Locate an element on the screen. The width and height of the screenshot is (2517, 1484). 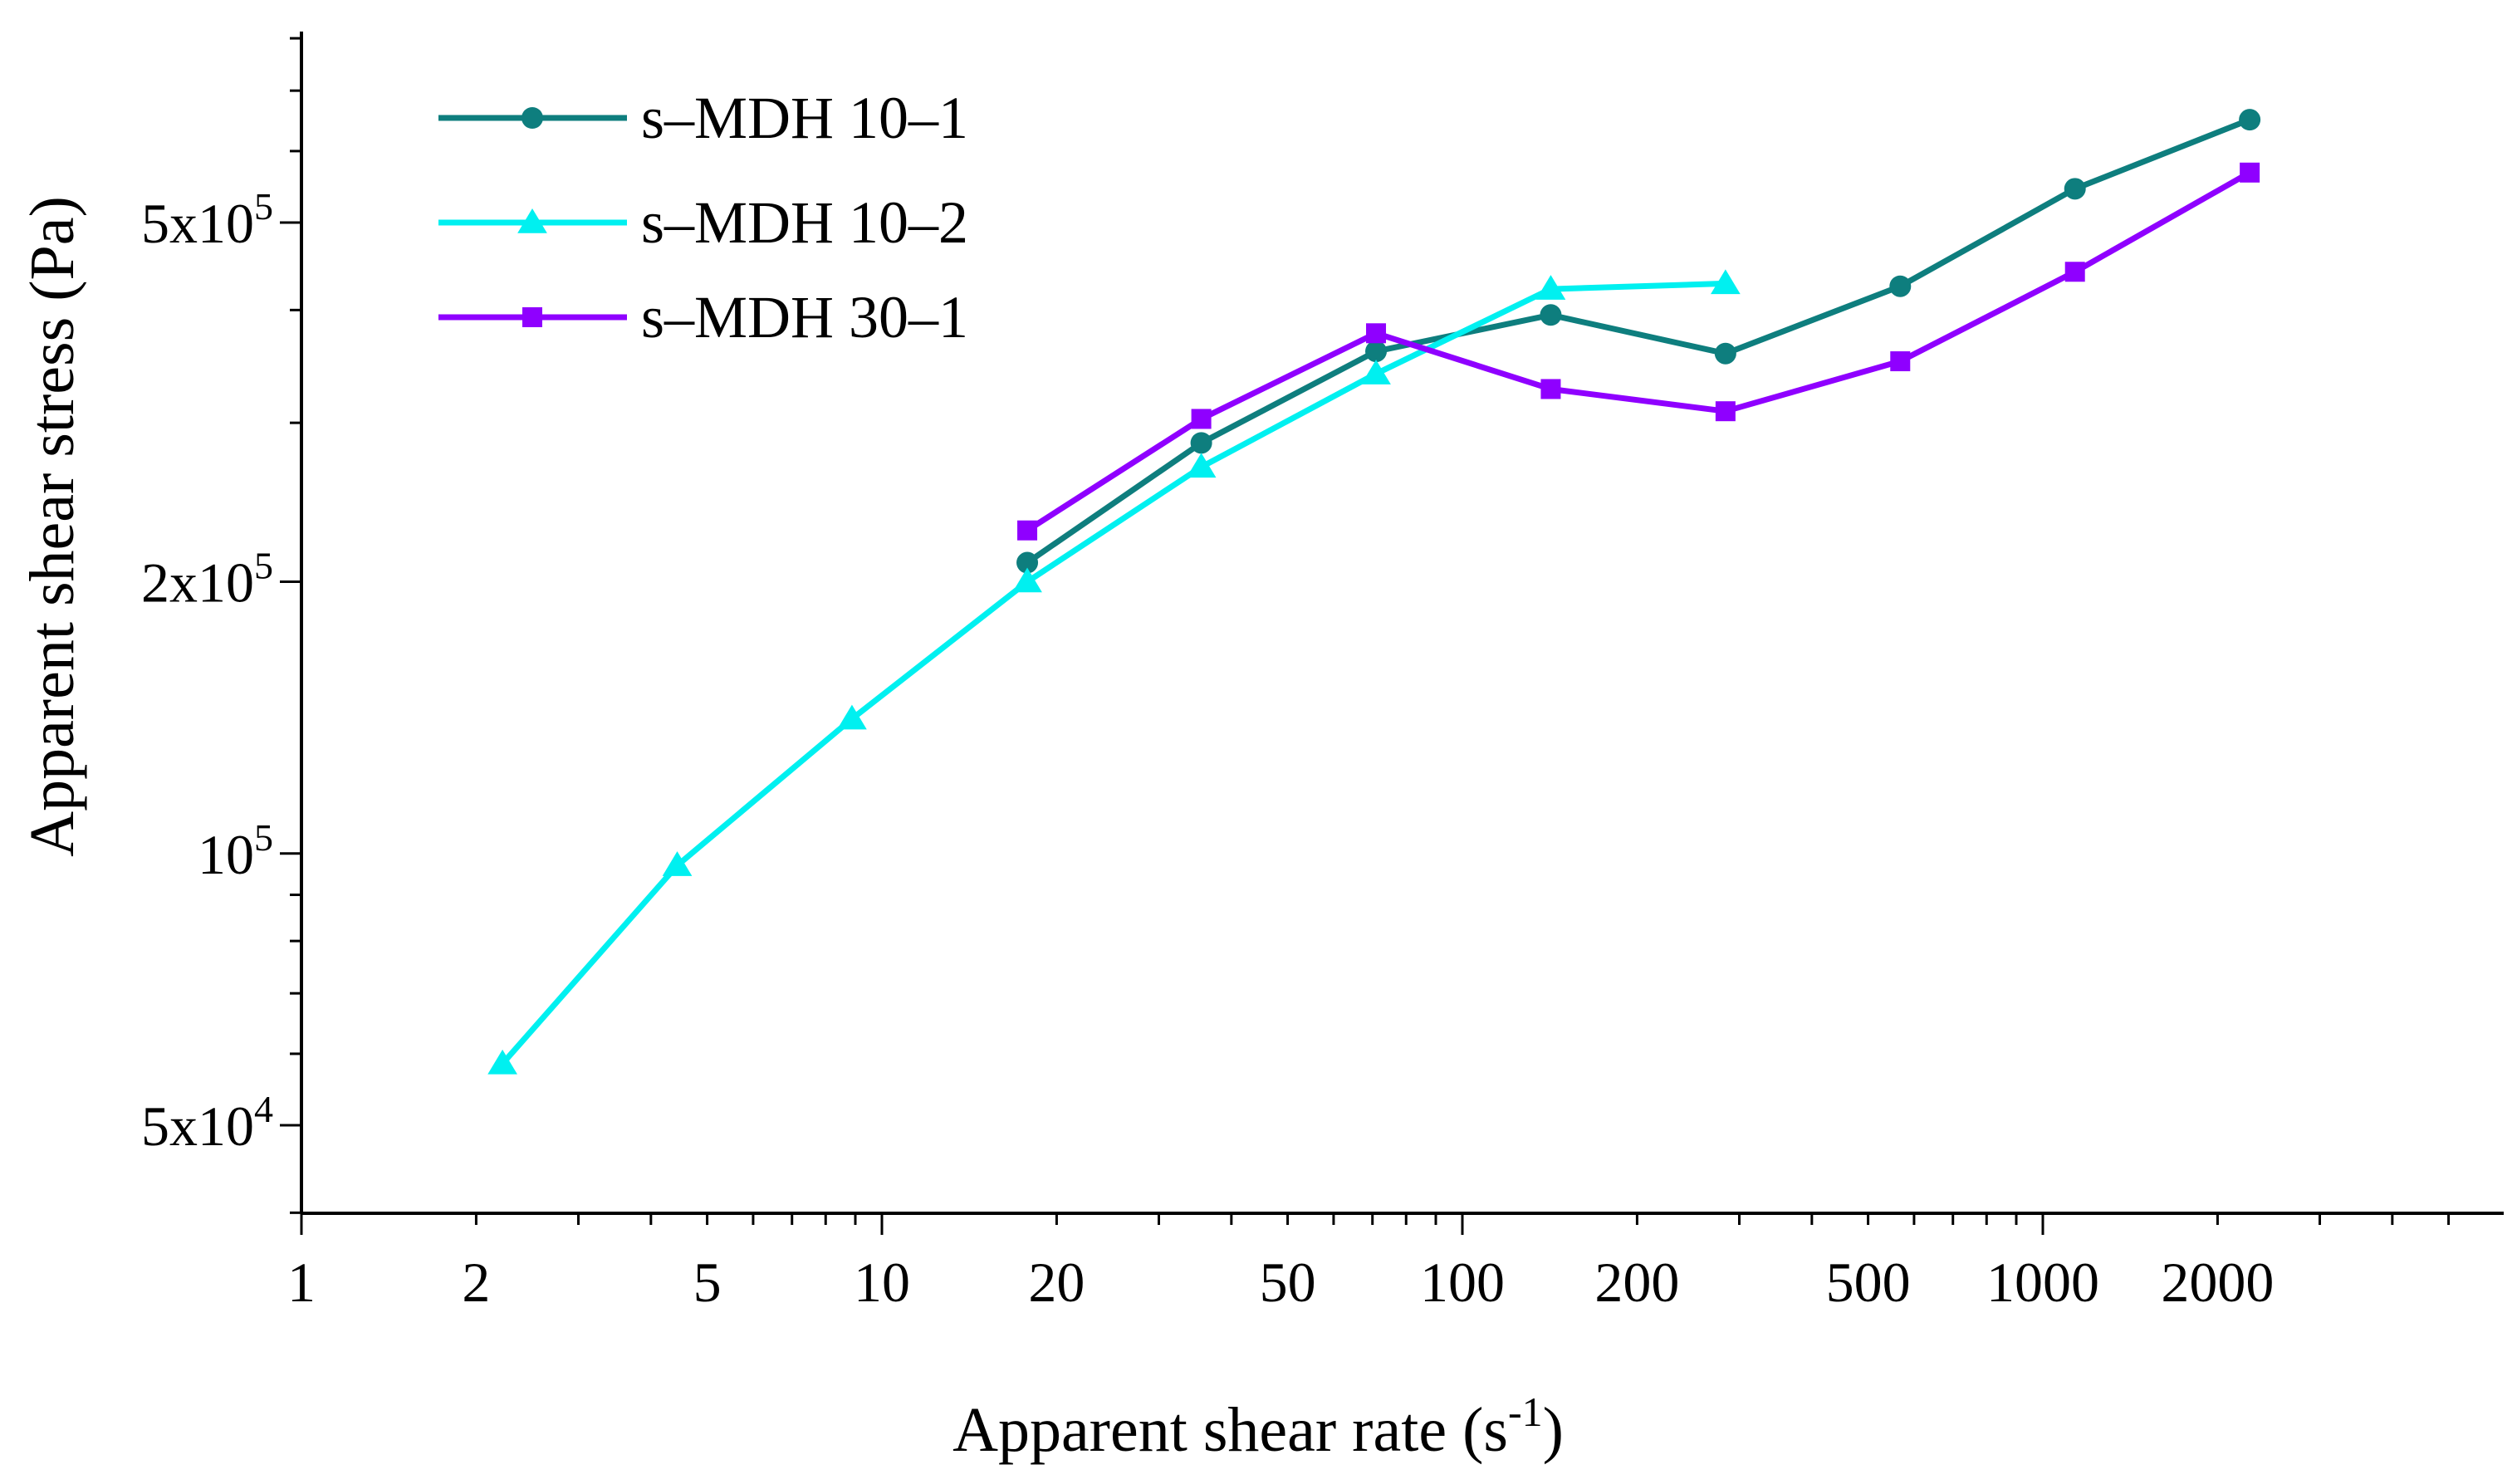
x-tick-label: 200 is located at coordinates (1636, 1282).